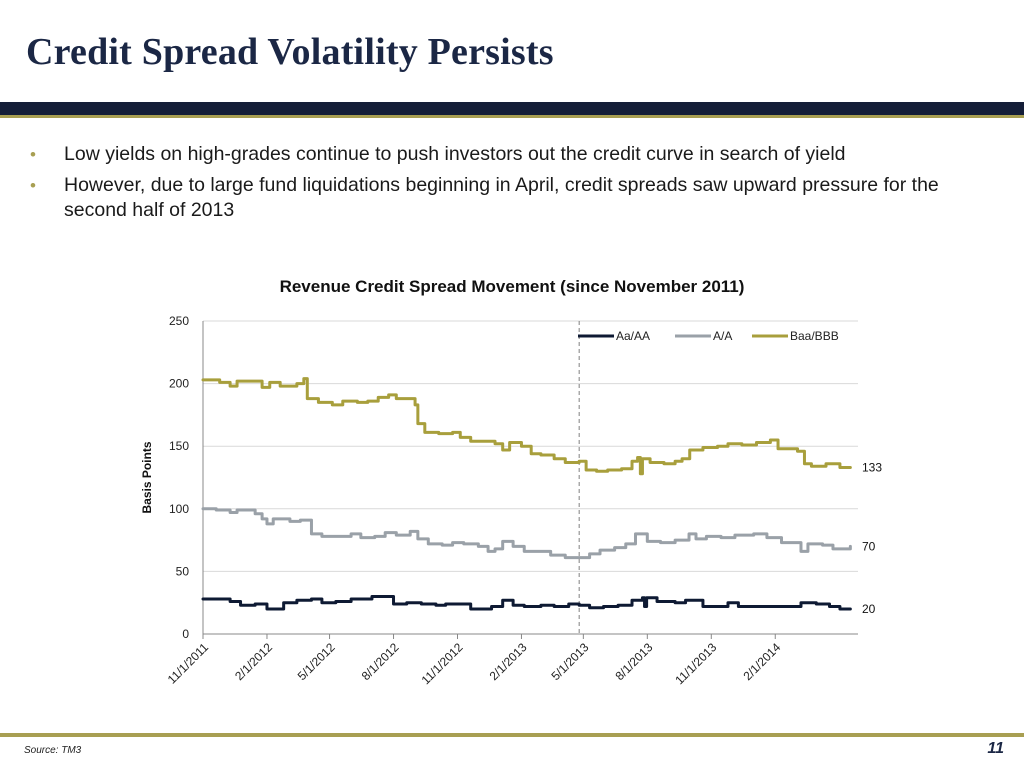  Describe the element at coordinates (185, 634) in the screenshot. I see `y-tick-label: 0` at that location.